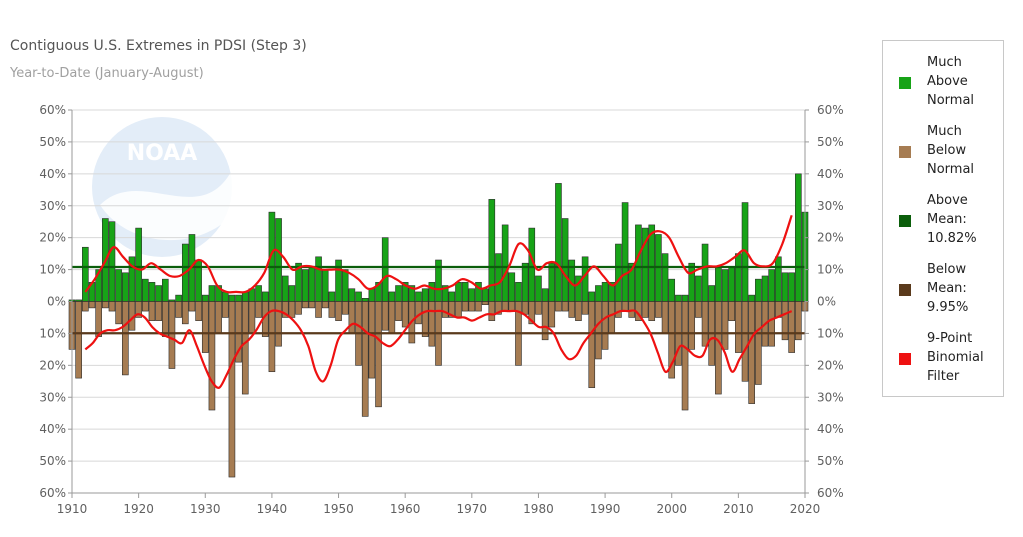 The height and width of the screenshot is (537, 1023). I want to click on bar-much-above-1967, so click(452, 296).